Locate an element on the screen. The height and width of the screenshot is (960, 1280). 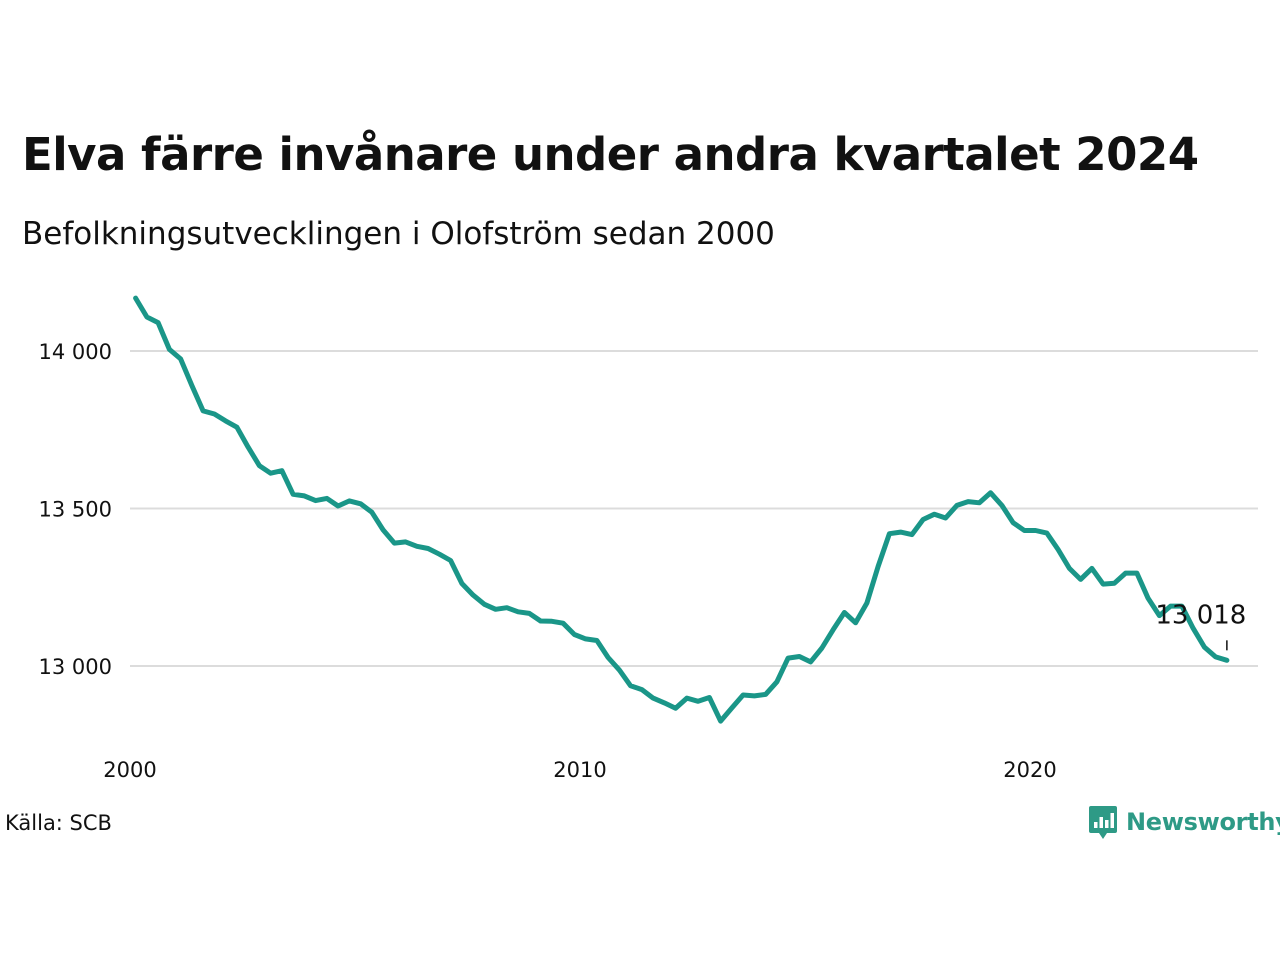
x-tick-label: 2010 is located at coordinates (579, 770).